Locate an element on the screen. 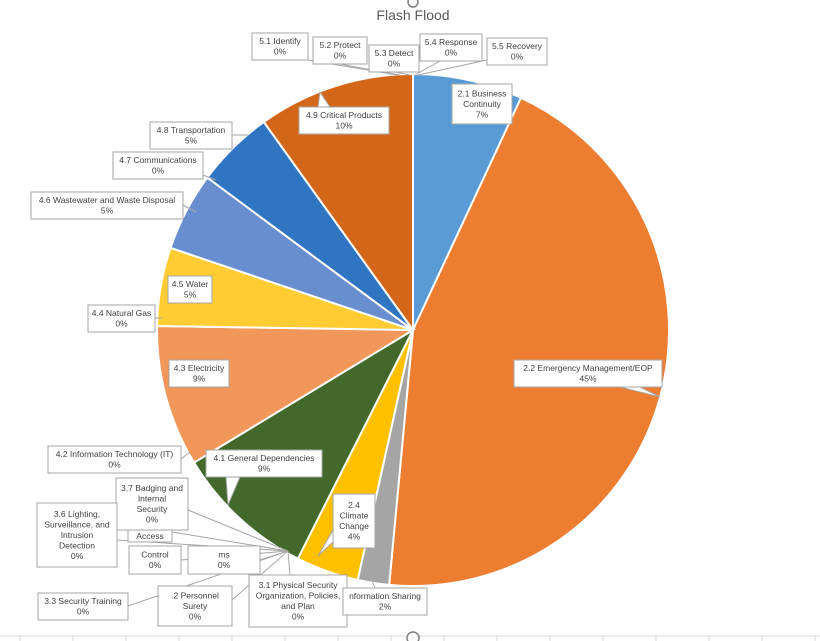  data-label-category: Access is located at coordinates (149, 536).